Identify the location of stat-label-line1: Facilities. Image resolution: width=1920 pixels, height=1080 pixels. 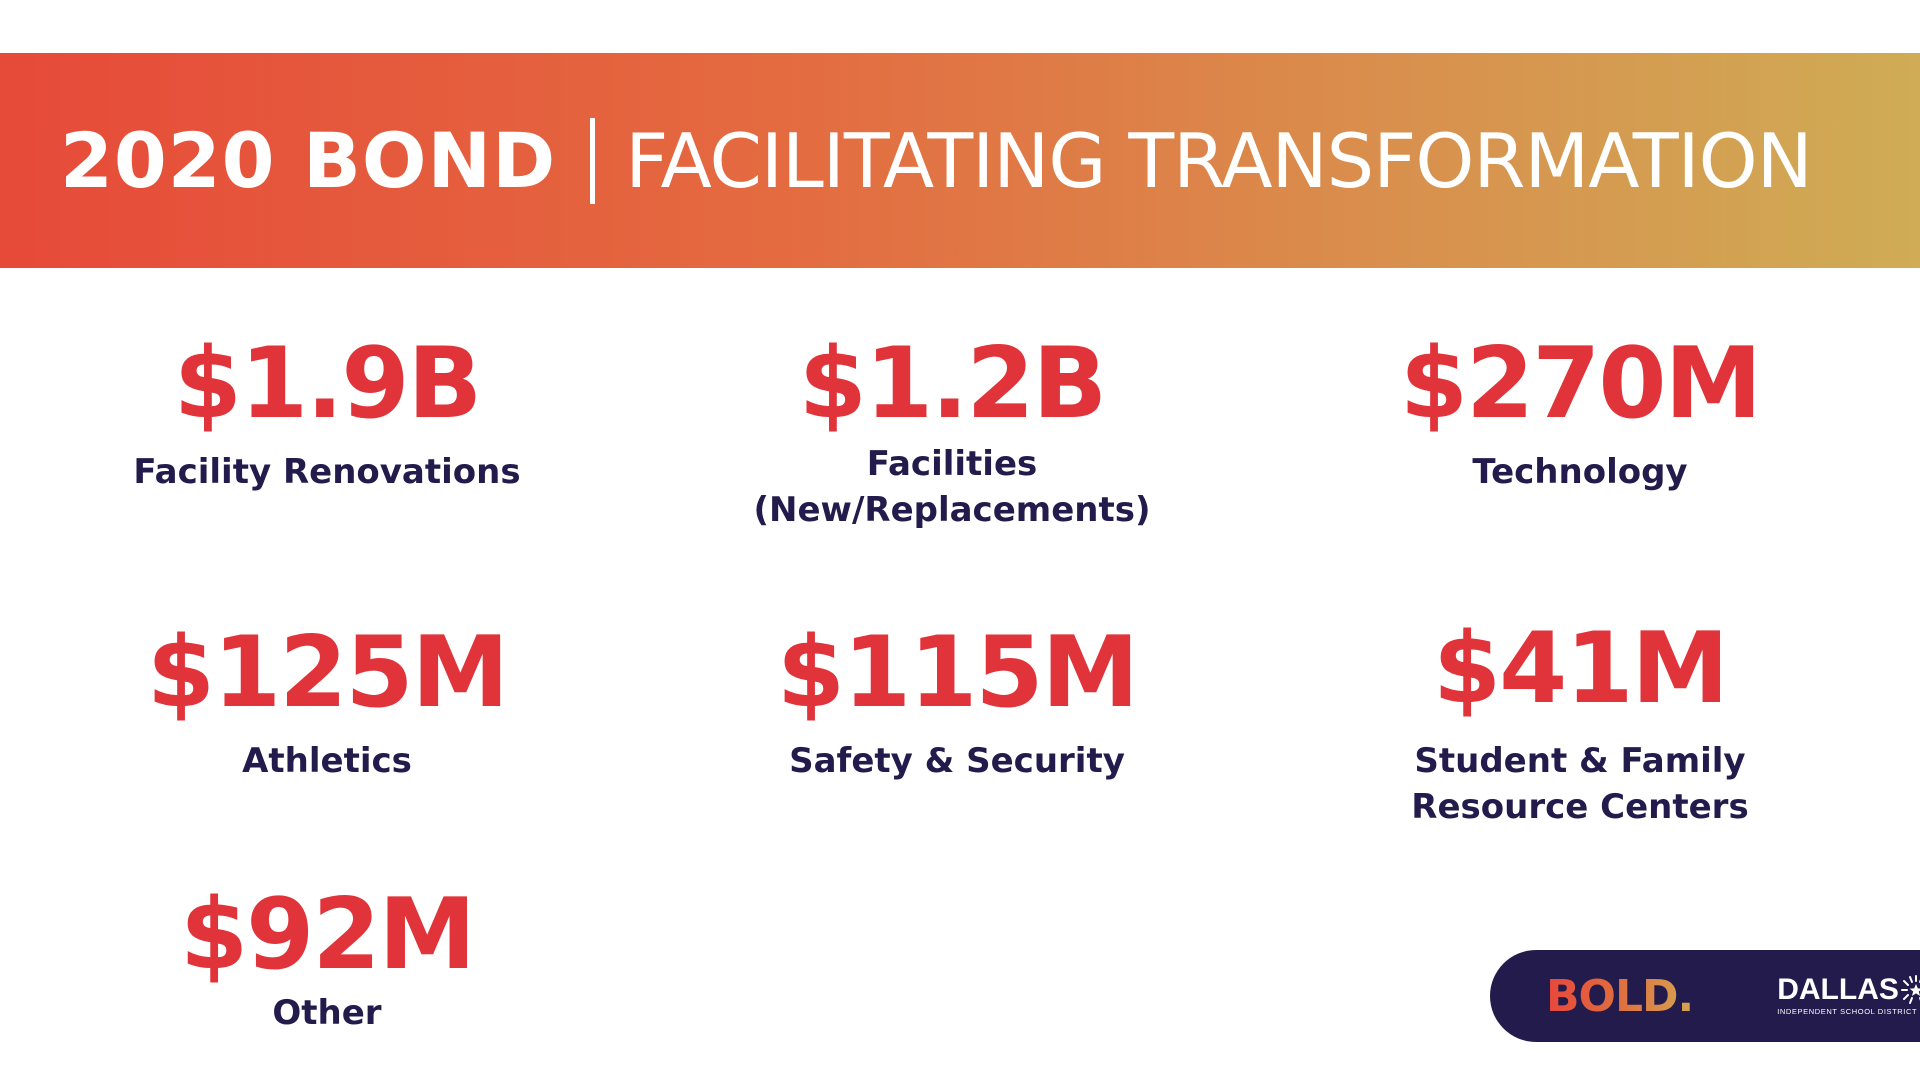
(952, 464).